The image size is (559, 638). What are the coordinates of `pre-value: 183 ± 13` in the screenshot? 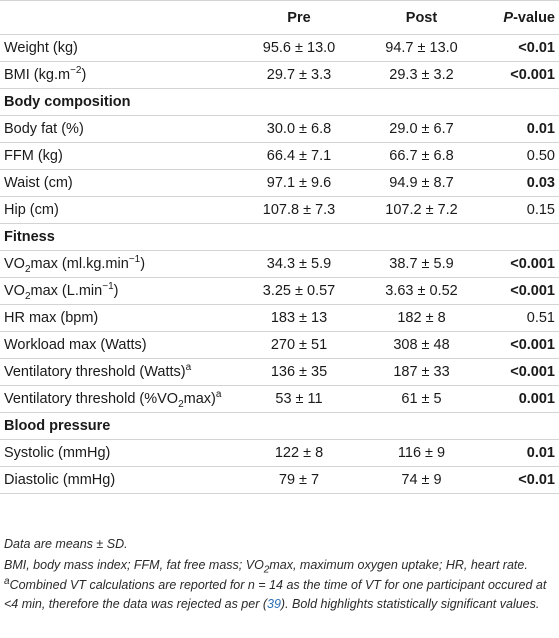 It's located at (299, 318).